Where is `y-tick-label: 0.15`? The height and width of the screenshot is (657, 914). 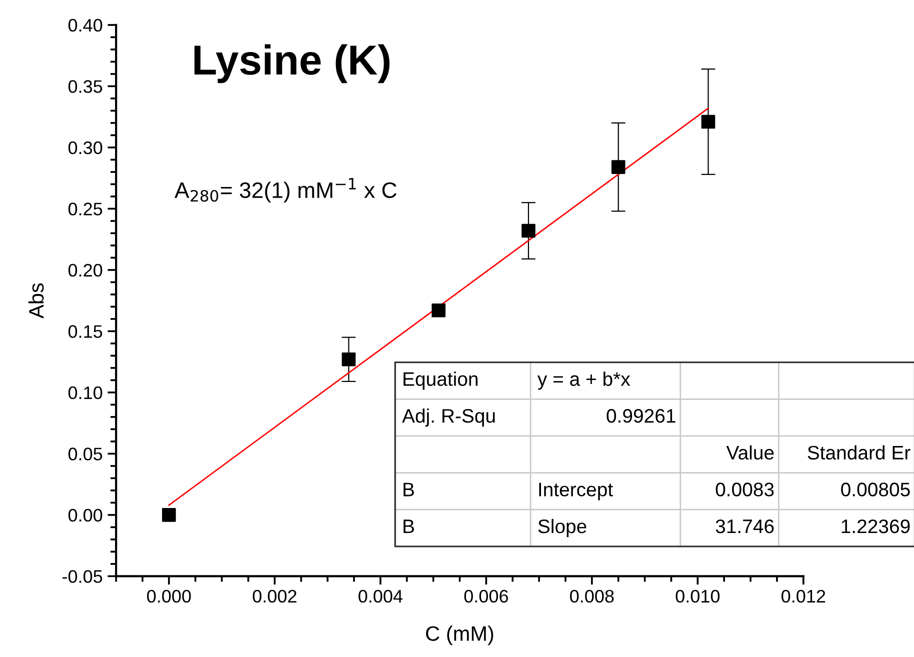 y-tick-label: 0.15 is located at coordinates (85, 331).